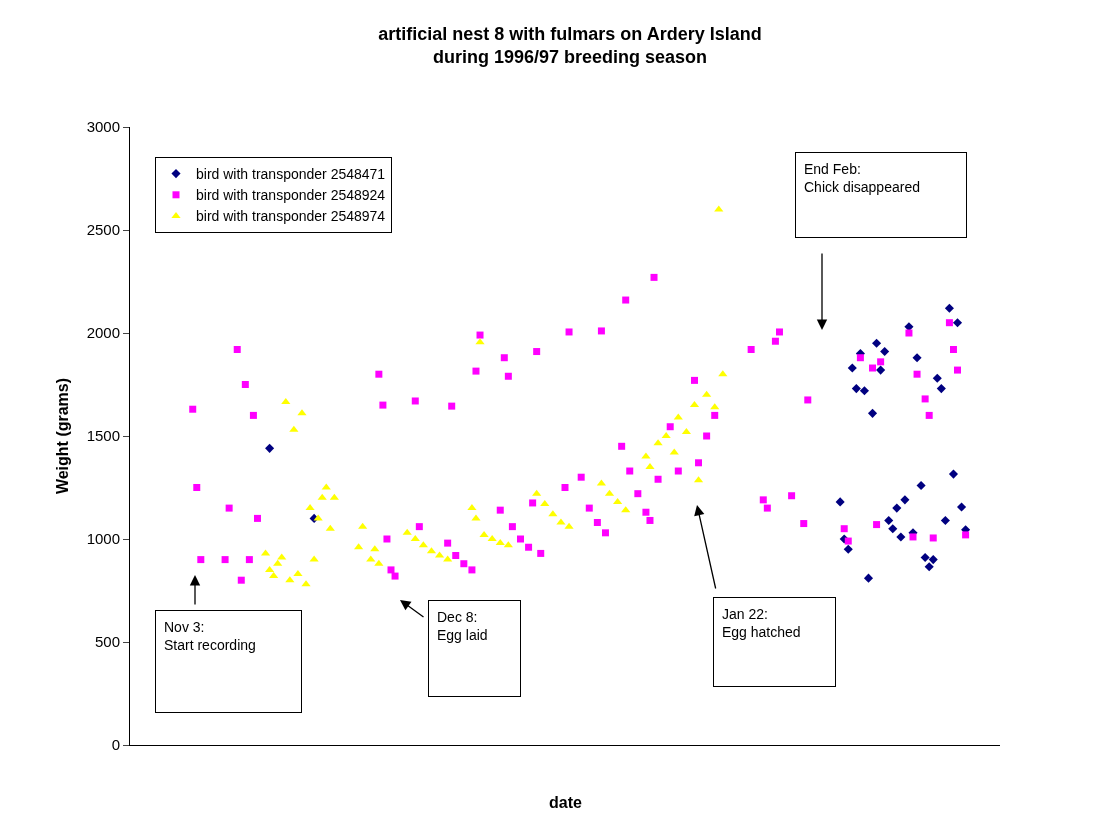  What do you see at coordinates (107, 642) in the screenshot?
I see `y-tick-label: 500` at bounding box center [107, 642].